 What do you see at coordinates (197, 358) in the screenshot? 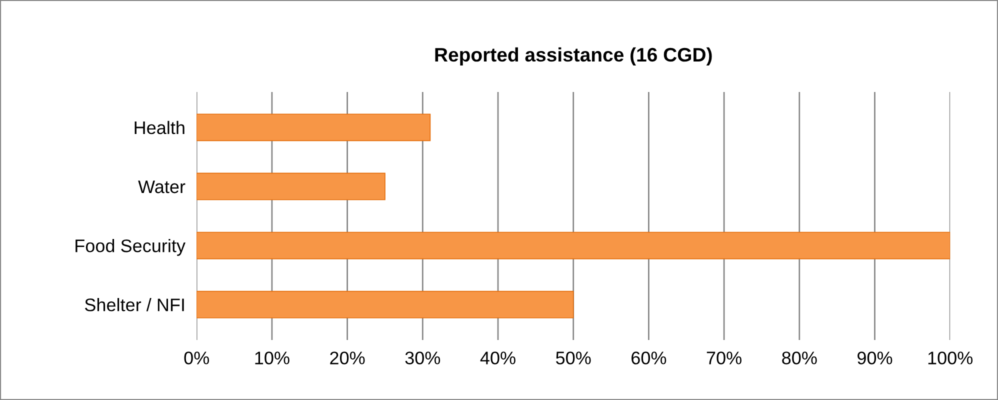
I see `x-tick-label: 0%` at bounding box center [197, 358].